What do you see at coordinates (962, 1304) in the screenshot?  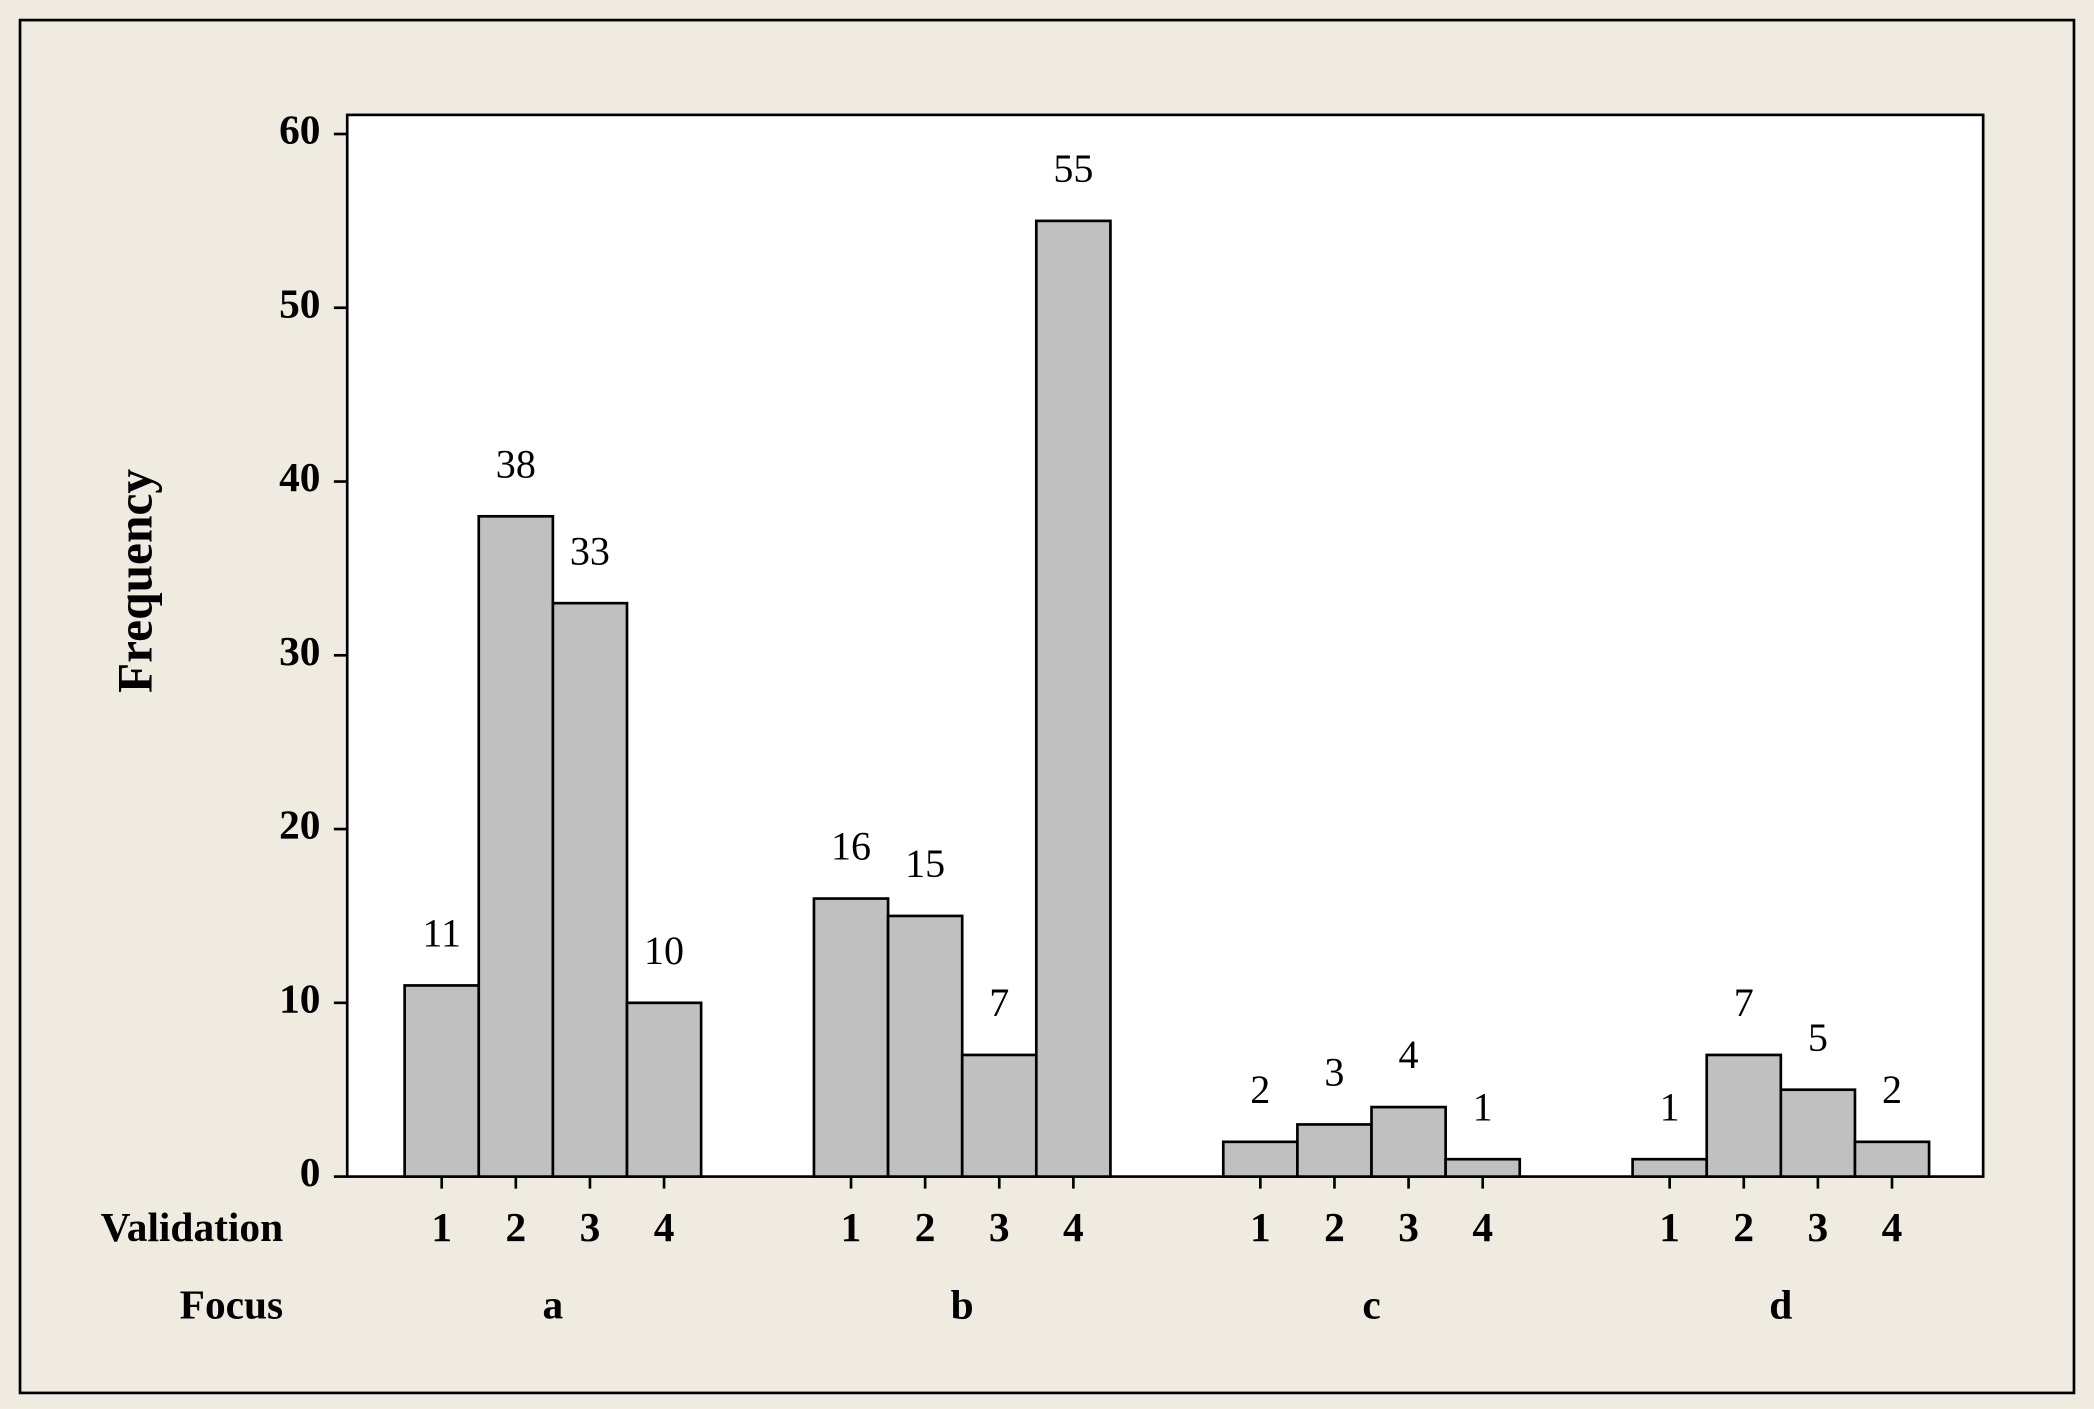 I see `group-label: b` at bounding box center [962, 1304].